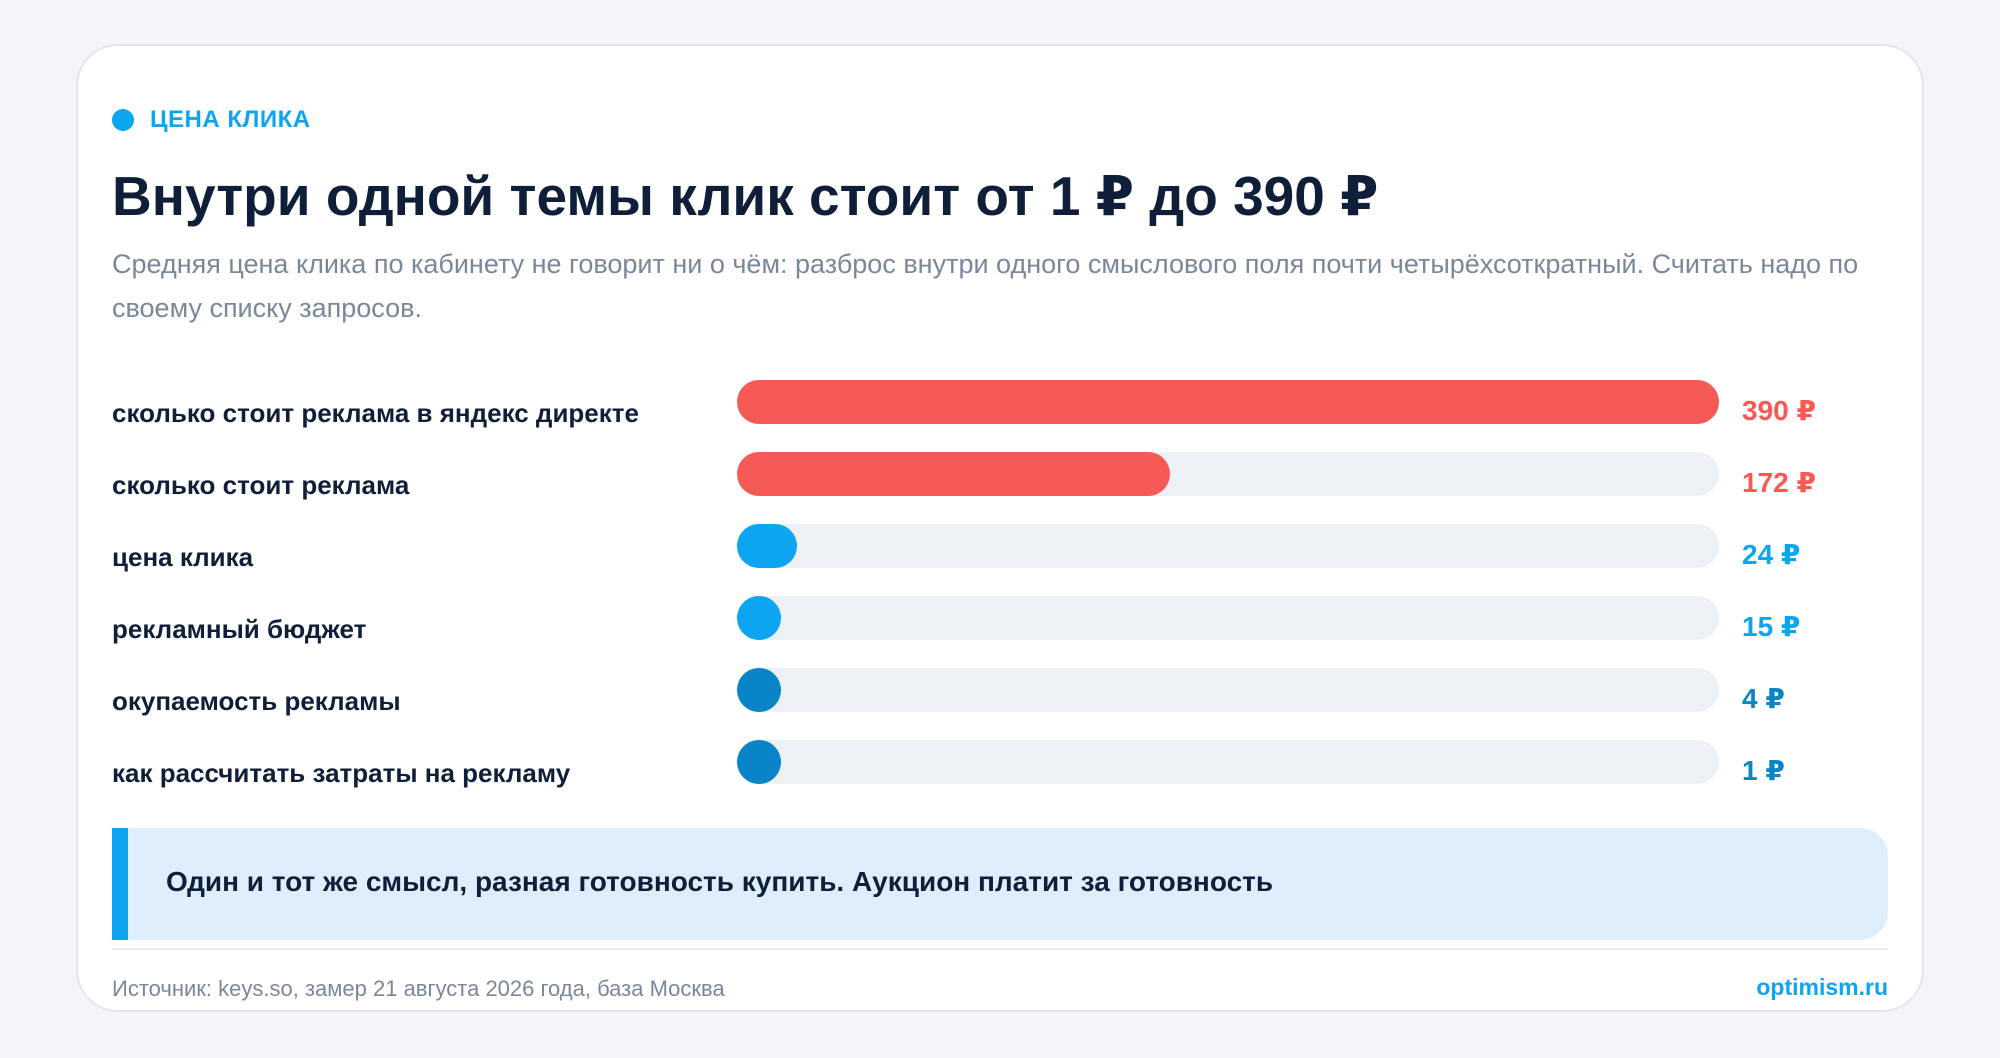 Image resolution: width=2000 pixels, height=1058 pixels. What do you see at coordinates (261, 485) in the screenshot?
I see `category-label: сколько стоит реклама` at bounding box center [261, 485].